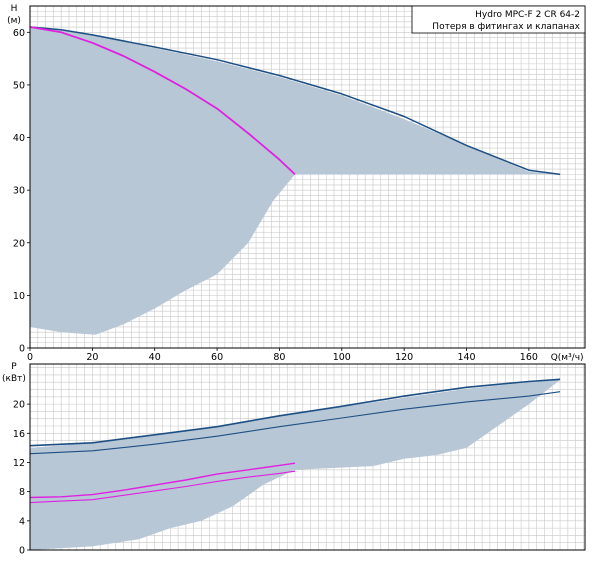 This screenshot has width=600, height=586. I want to click on head-x-ticks: 0 20 40 60 80 100 120 140 160, so click(282, 355).